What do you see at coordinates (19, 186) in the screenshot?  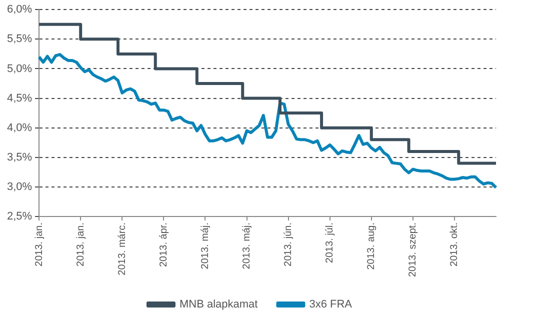 I see `y-tick-label: 3,0%` at bounding box center [19, 186].